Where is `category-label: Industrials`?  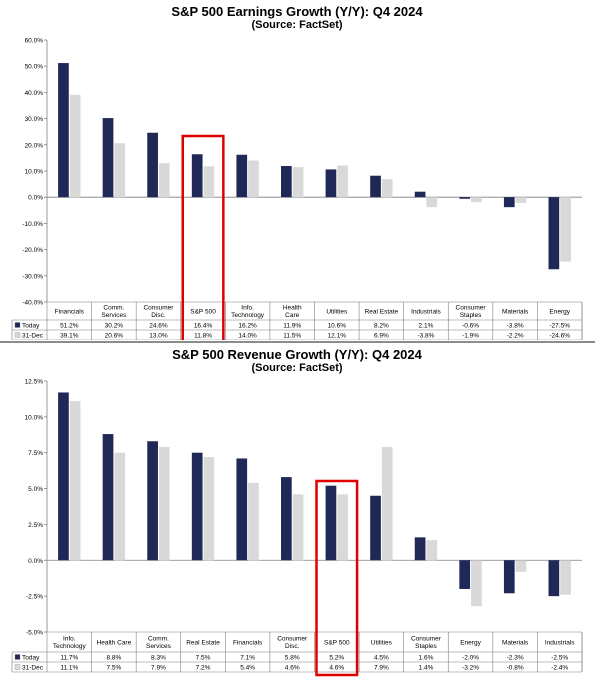
category-label: Industrials is located at coordinates (560, 643).